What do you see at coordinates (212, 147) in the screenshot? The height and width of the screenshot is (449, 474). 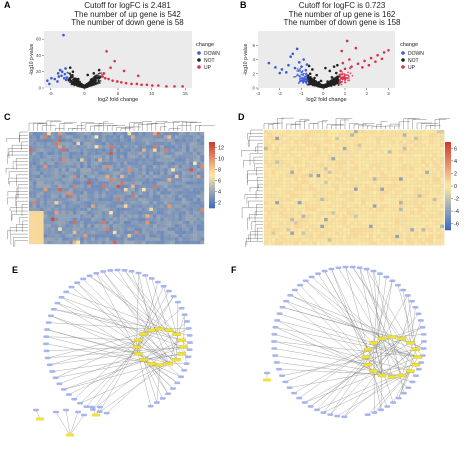 I see `colorbar-segment` at bounding box center [212, 147].